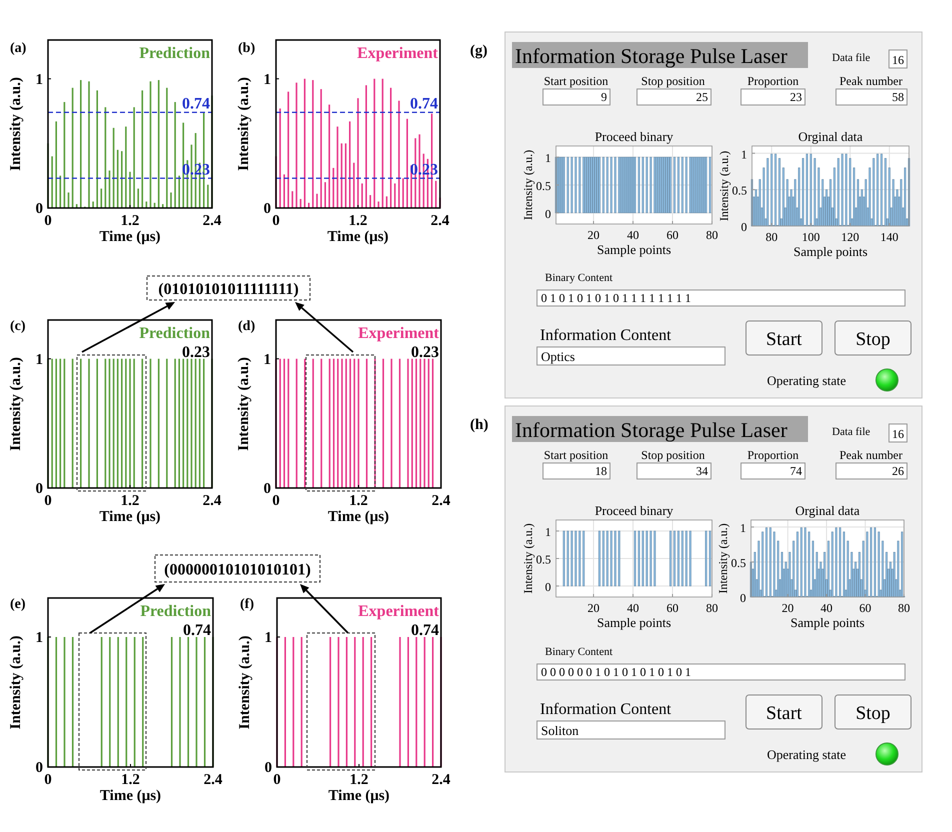 Image resolution: width=952 pixels, height=832 pixels. I want to click on text: 26, so click(898, 471).